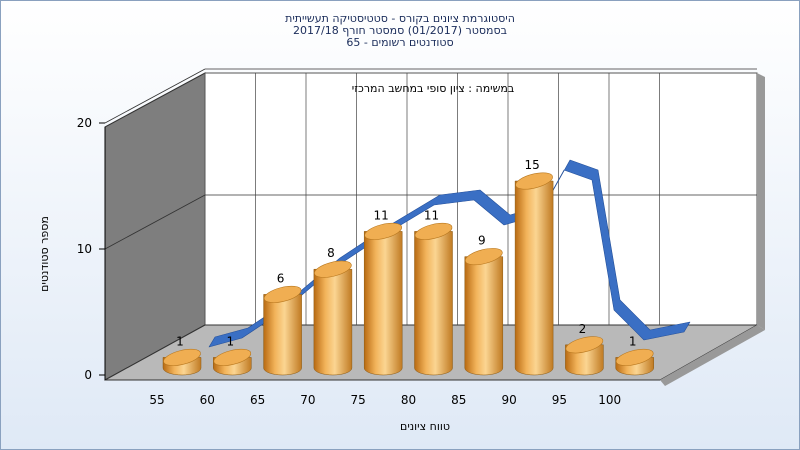  I want to click on x-tick-label: 90, so click(508, 400).